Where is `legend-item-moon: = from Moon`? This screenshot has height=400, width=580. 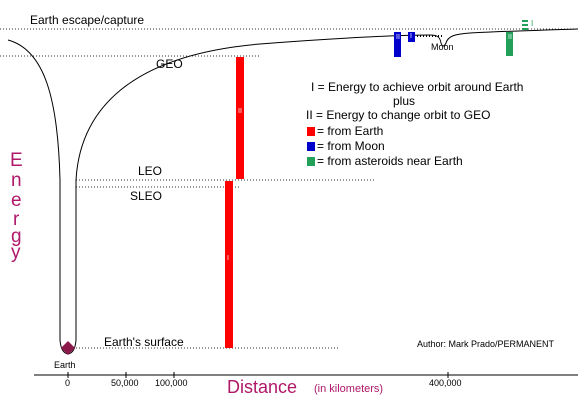
legend-item-moon: = from Moon is located at coordinates (346, 146).